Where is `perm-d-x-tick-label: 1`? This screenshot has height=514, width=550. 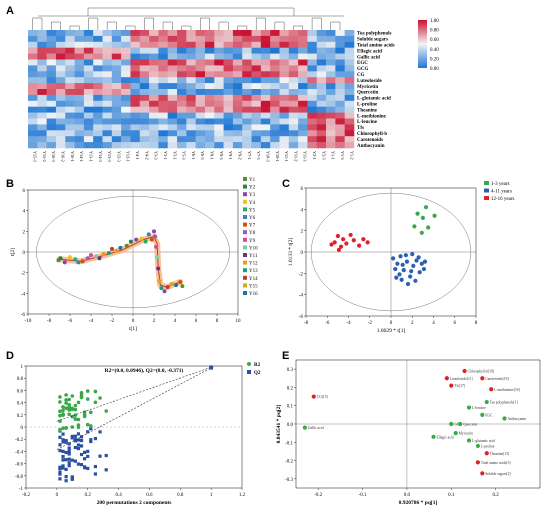
perm-d-x-tick-label: 1 is located at coordinates (211, 495).